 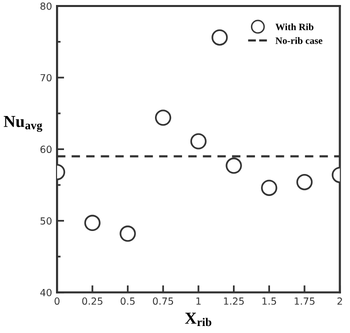 What do you see at coordinates (234, 301) in the screenshot?
I see `x-tick-label: 1.25` at bounding box center [234, 301].